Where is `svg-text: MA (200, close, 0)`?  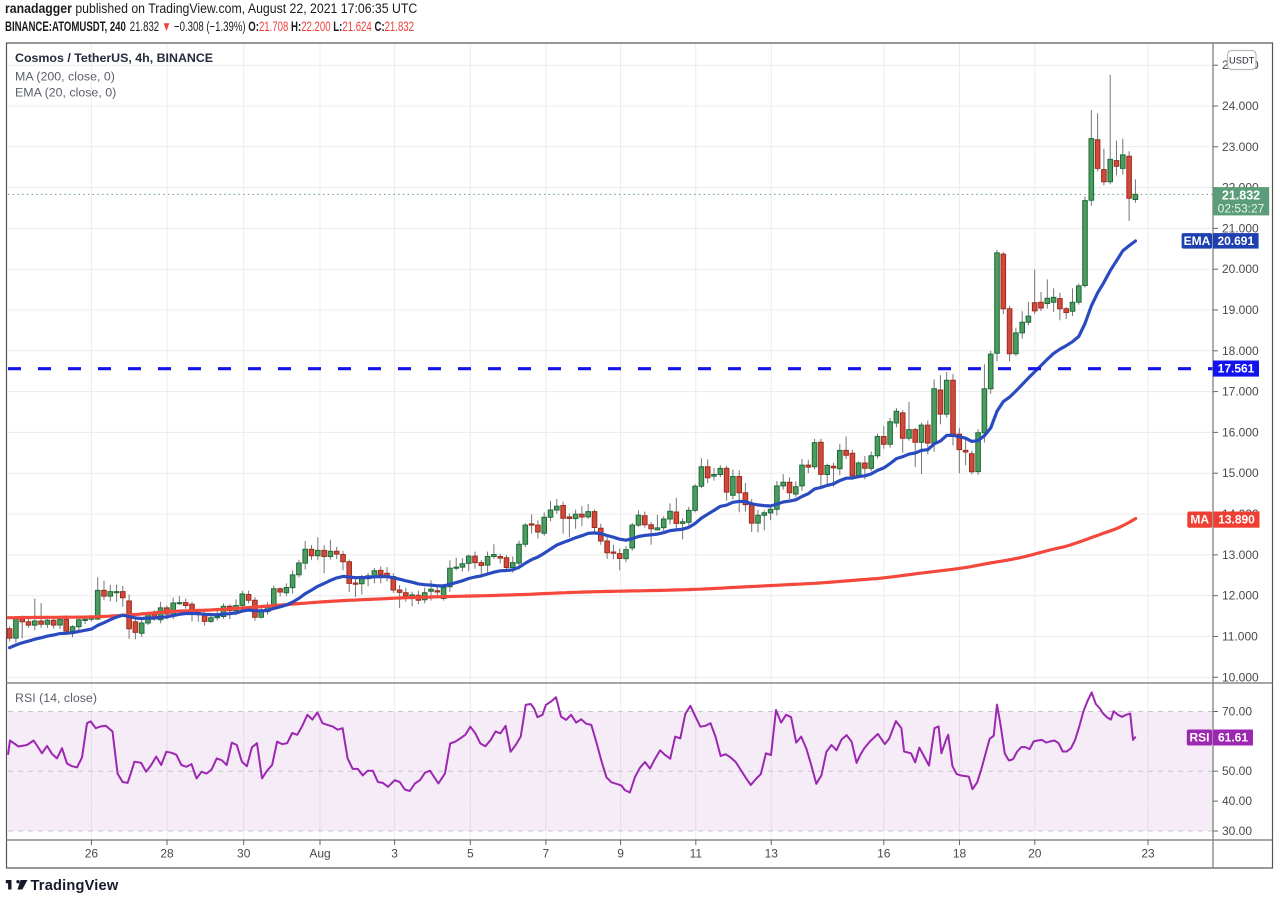 svg-text: MA (200, close, 0) is located at coordinates (65, 77).